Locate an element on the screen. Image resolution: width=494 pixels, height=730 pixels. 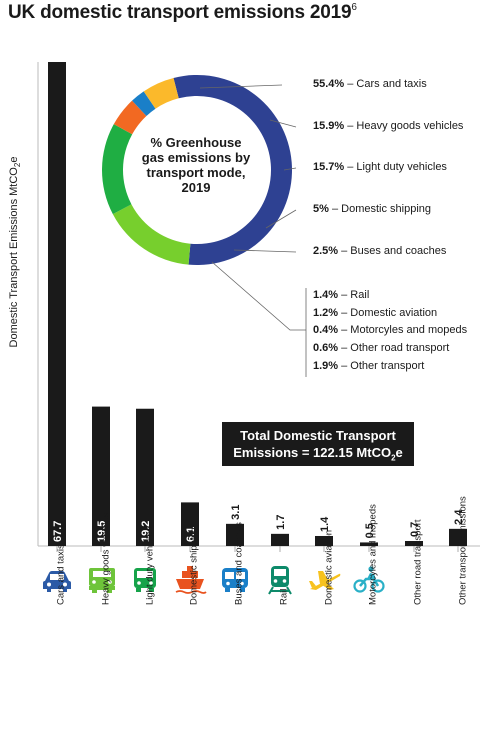
bar-value-label-3: 19.2 is located at coordinates (146, 531).